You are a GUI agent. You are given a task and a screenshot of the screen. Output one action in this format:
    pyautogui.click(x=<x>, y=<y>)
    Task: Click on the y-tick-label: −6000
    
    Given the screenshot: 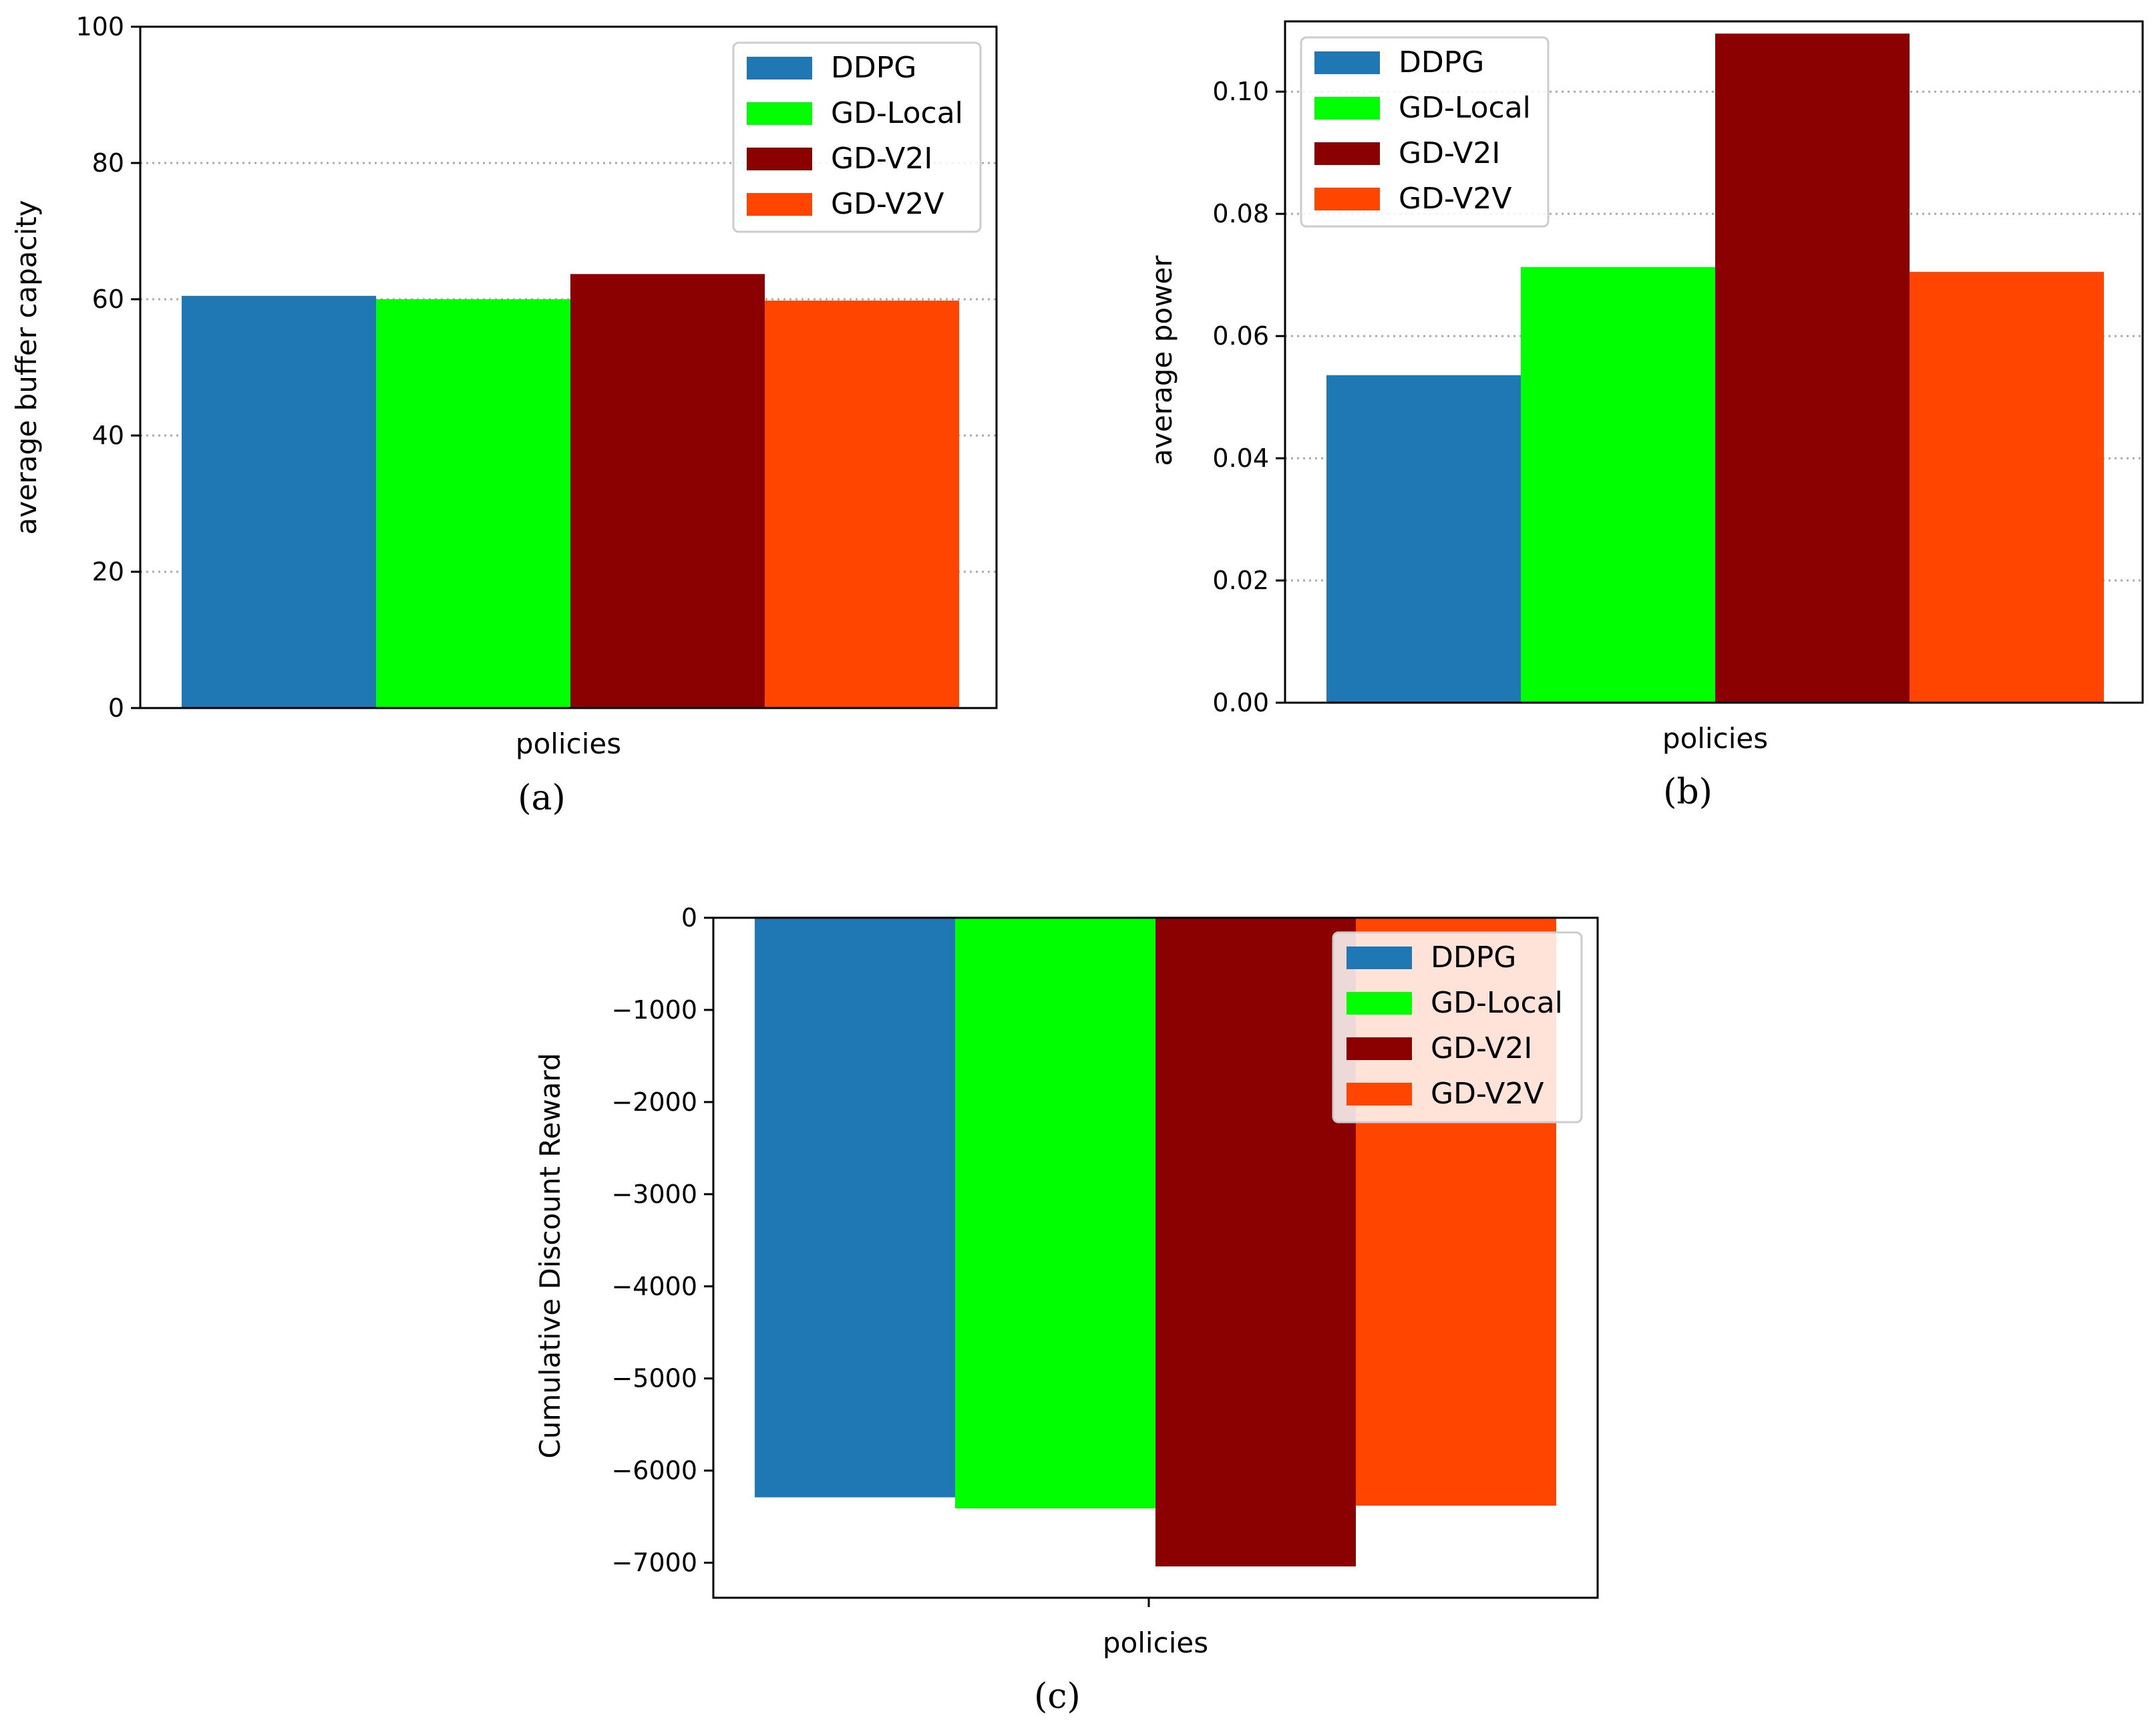 What is the action you would take?
    pyautogui.click(x=654, y=1471)
    